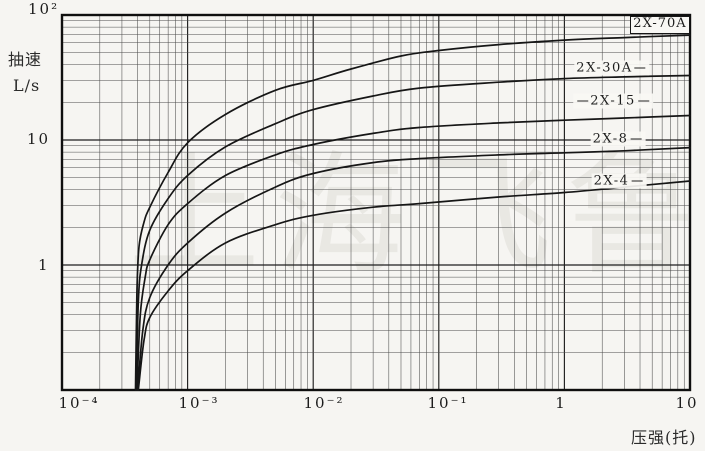  Describe the element at coordinates (604, 68) in the screenshot. I see `curve-label-2x-30a-text: 2X-30A` at that location.